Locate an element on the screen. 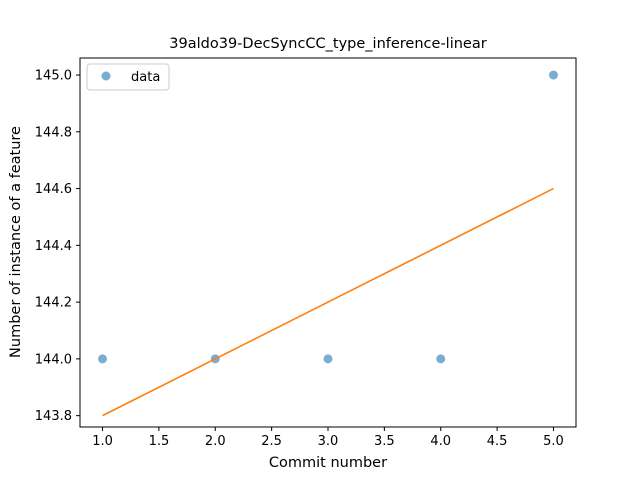 The height and width of the screenshot is (480, 640). y-tick-label: 144.2 is located at coordinates (53, 303).